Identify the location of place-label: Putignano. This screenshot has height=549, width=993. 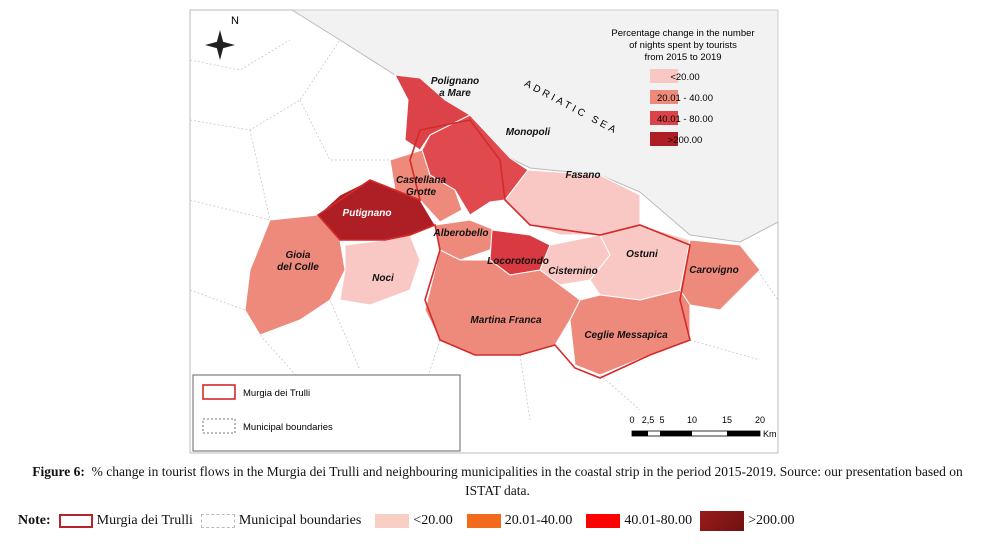
(367, 213).